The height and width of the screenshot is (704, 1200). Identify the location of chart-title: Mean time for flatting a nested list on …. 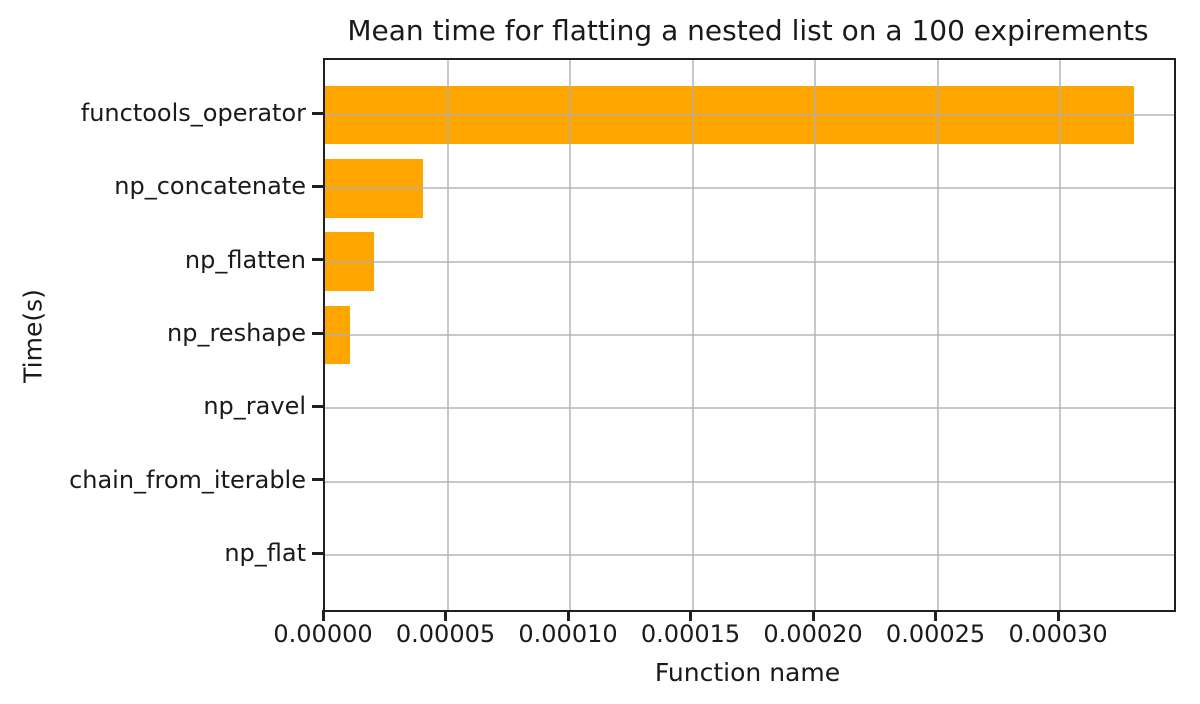
(748, 30).